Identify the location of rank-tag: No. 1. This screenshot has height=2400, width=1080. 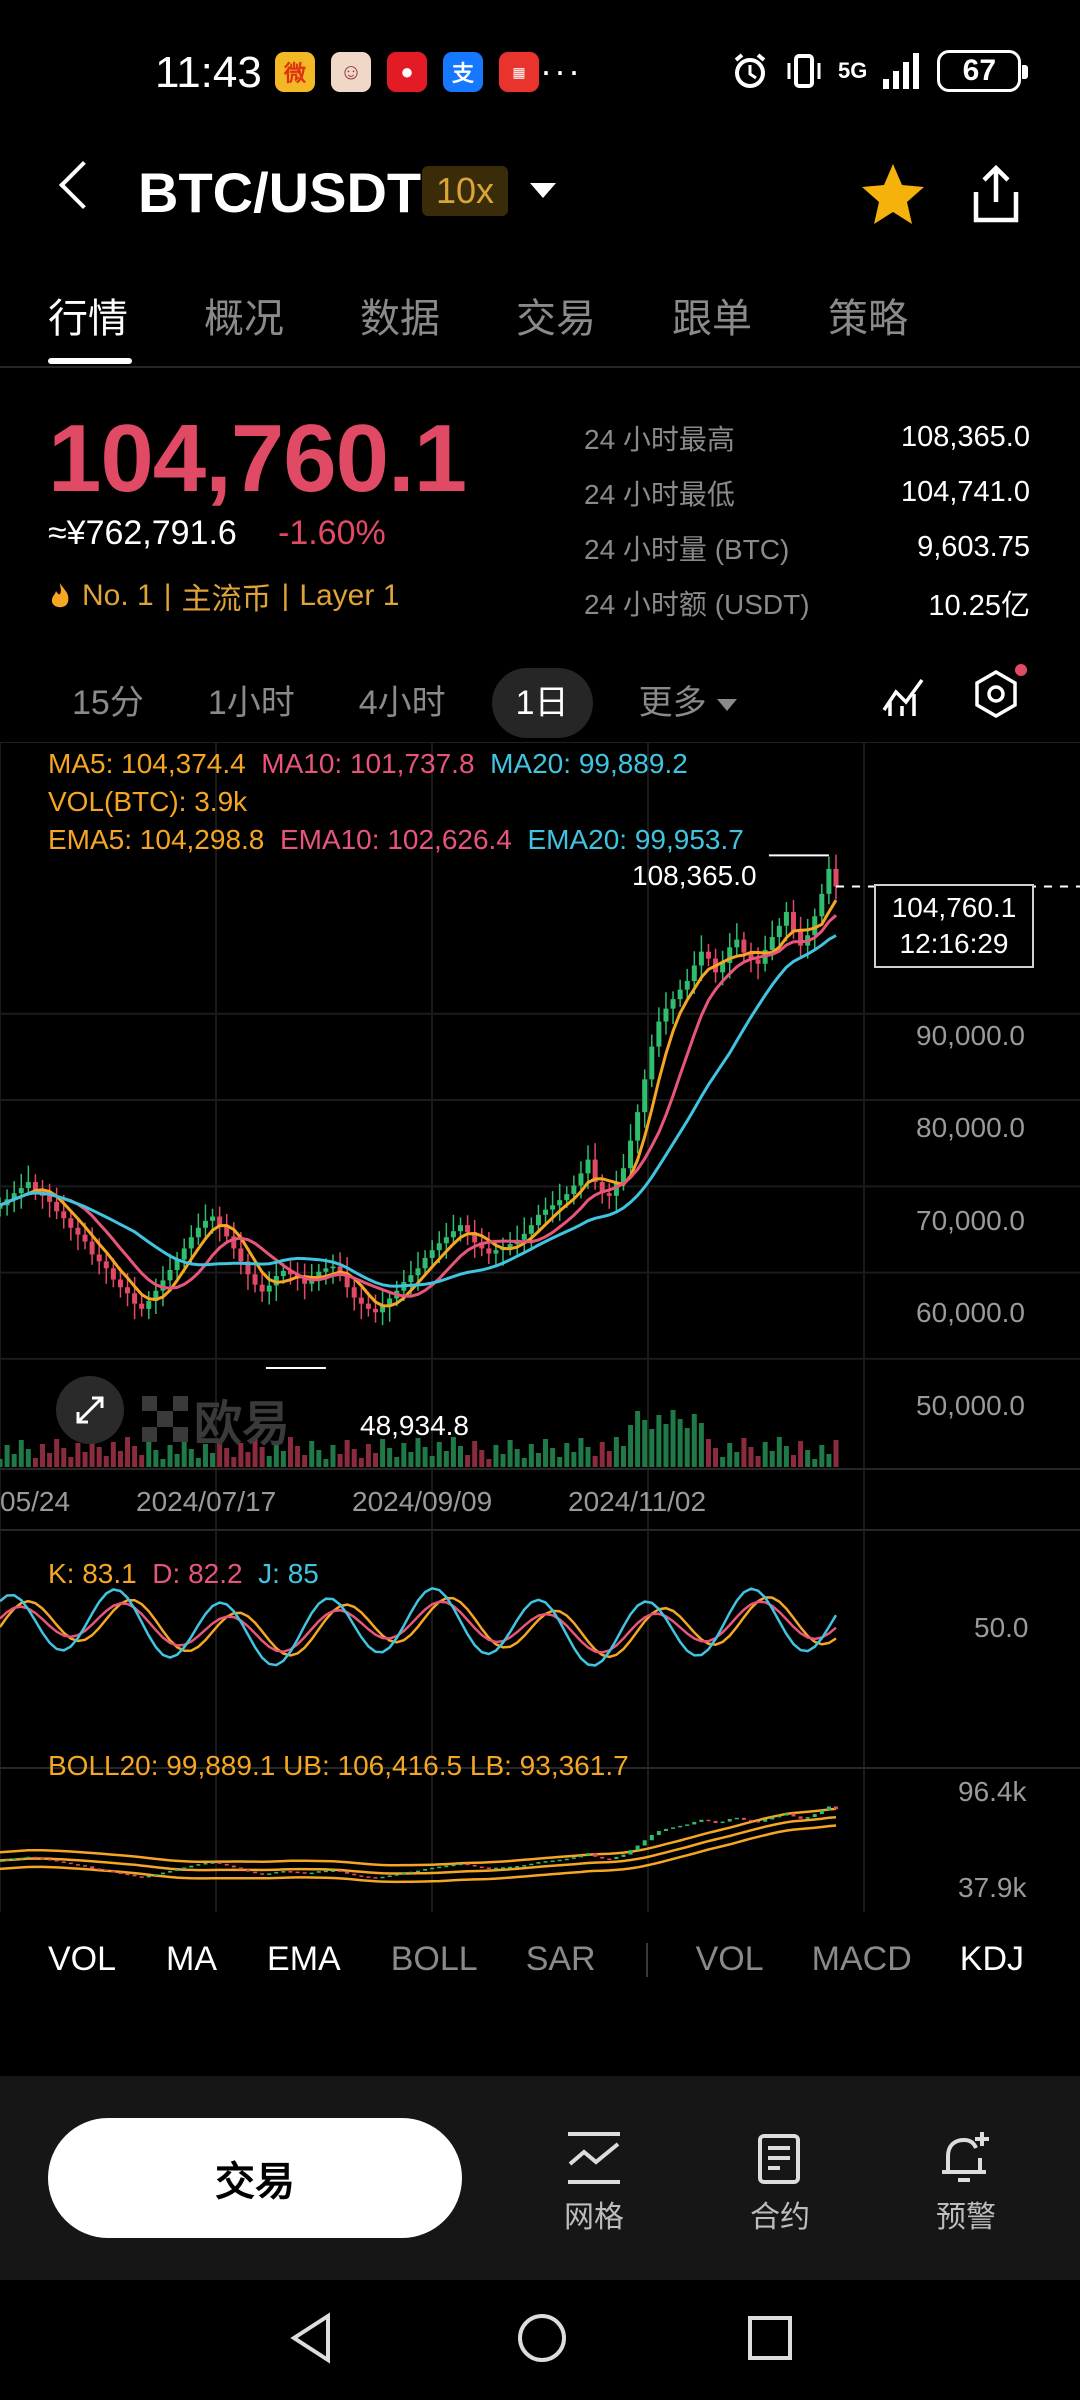
(118, 595).